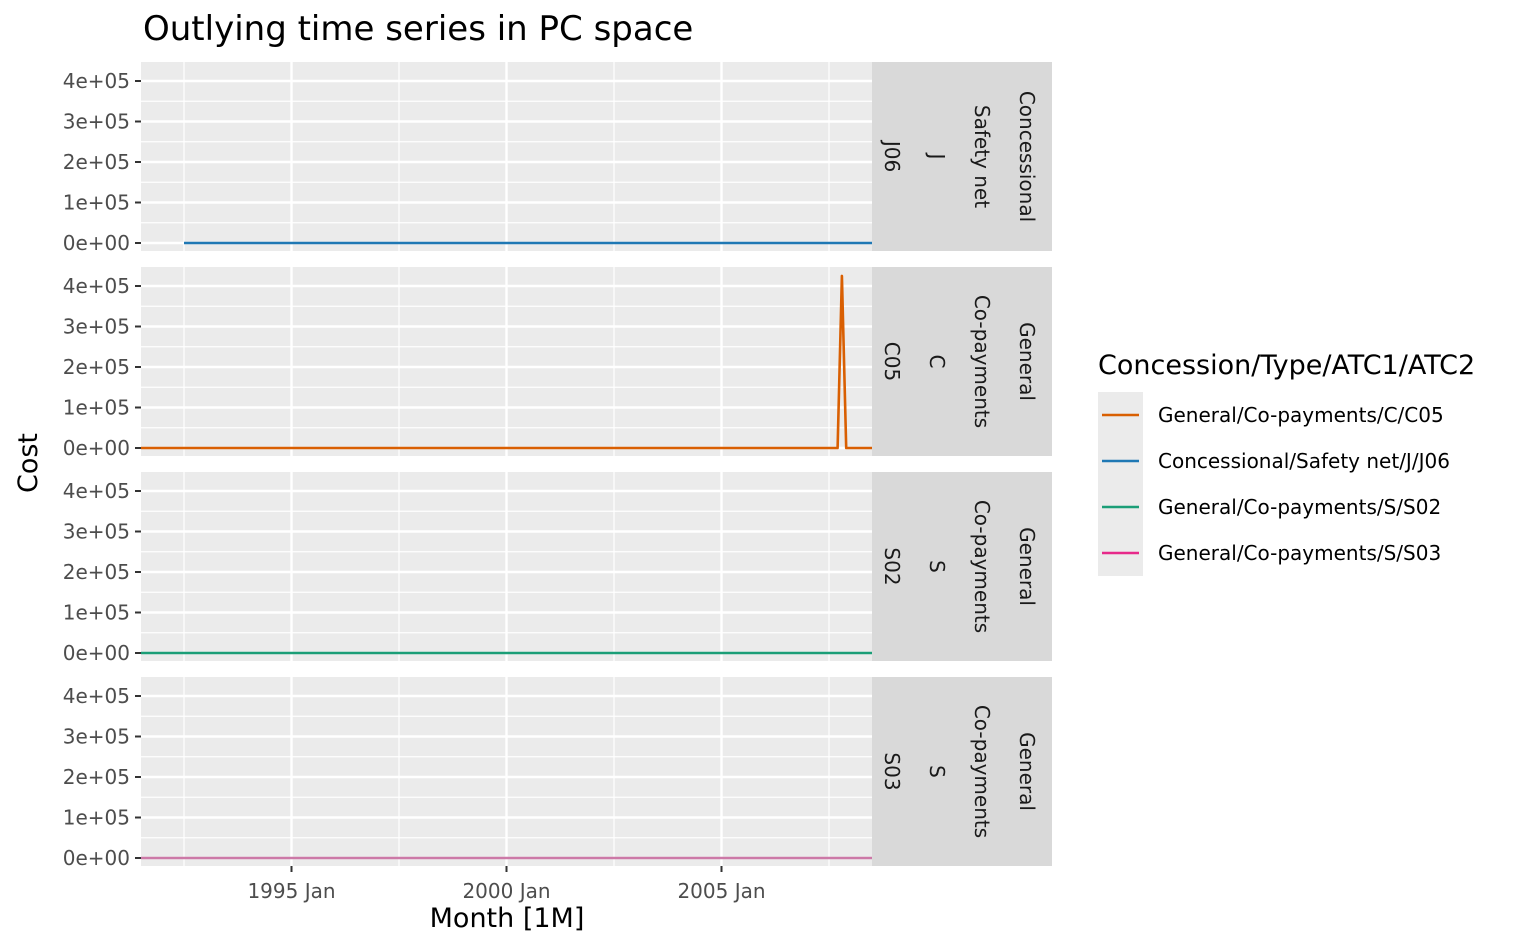 This screenshot has height=949, width=1536. What do you see at coordinates (721, 891) in the screenshot?
I see `x-tick-label: 2005 Jan` at bounding box center [721, 891].